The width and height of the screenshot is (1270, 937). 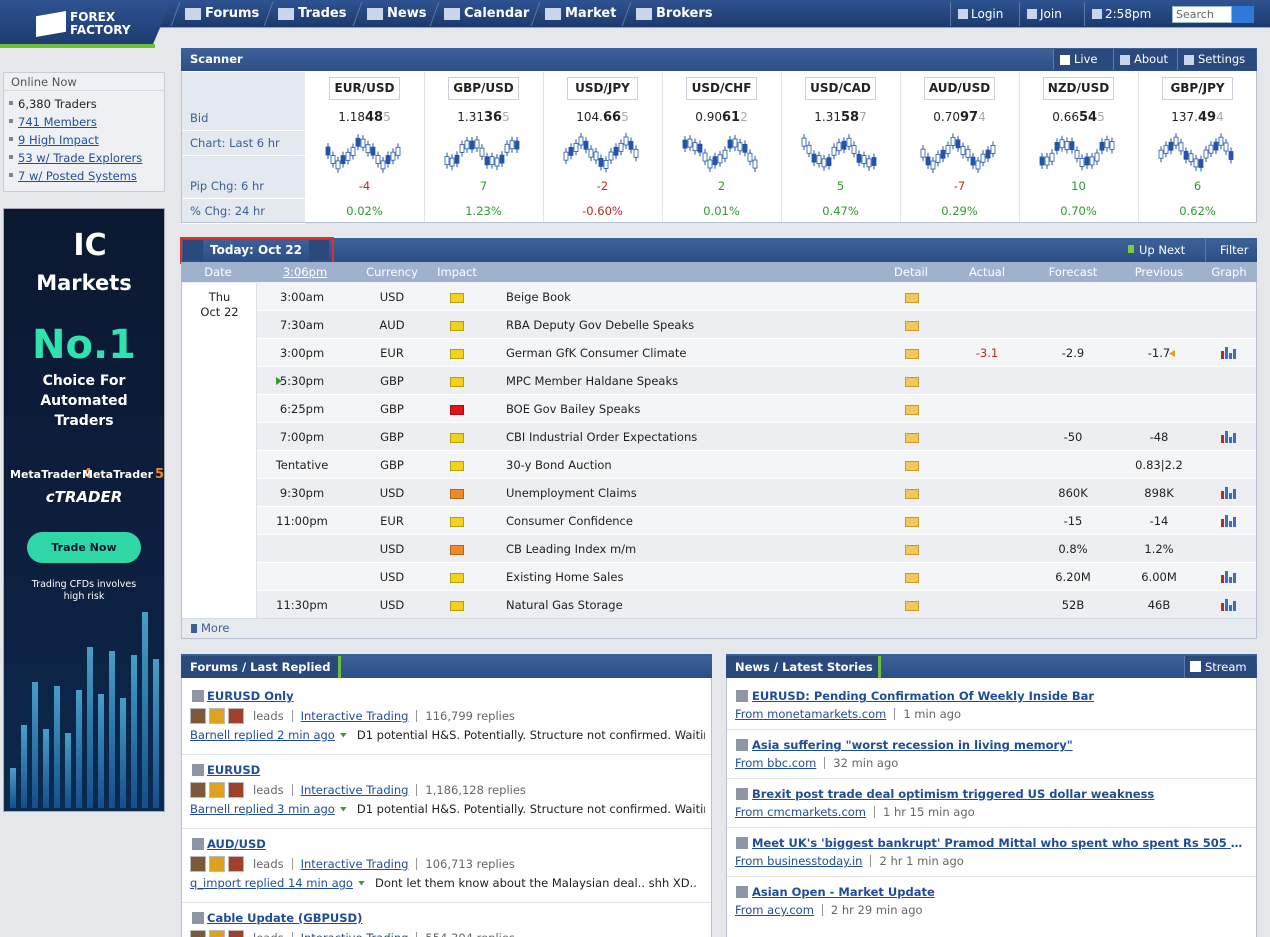 What do you see at coordinates (1216, 59) in the screenshot?
I see `scanner-button-bg` at bounding box center [1216, 59].